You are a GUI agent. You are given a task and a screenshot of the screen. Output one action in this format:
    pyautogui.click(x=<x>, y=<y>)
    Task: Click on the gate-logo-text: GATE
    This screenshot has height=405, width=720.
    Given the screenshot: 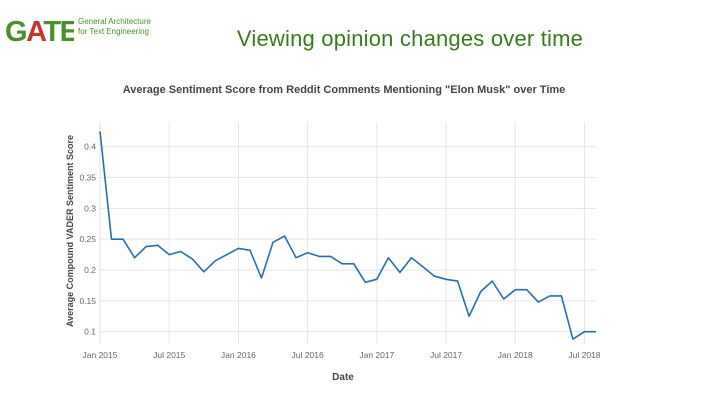 What is the action you would take?
    pyautogui.click(x=39, y=31)
    